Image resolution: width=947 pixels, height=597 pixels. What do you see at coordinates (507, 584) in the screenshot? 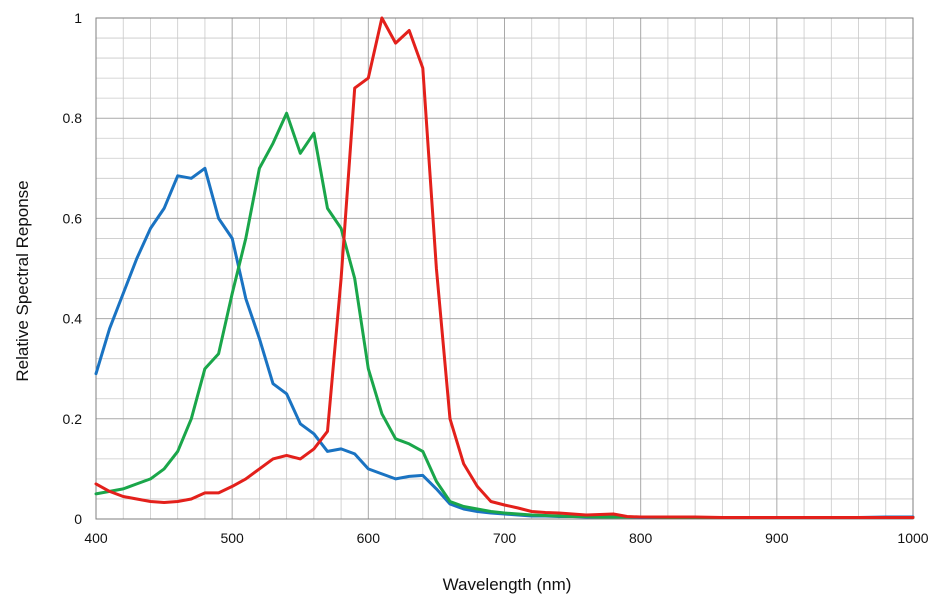
I see `x-axis-title: Wavelength (nm)` at bounding box center [507, 584].